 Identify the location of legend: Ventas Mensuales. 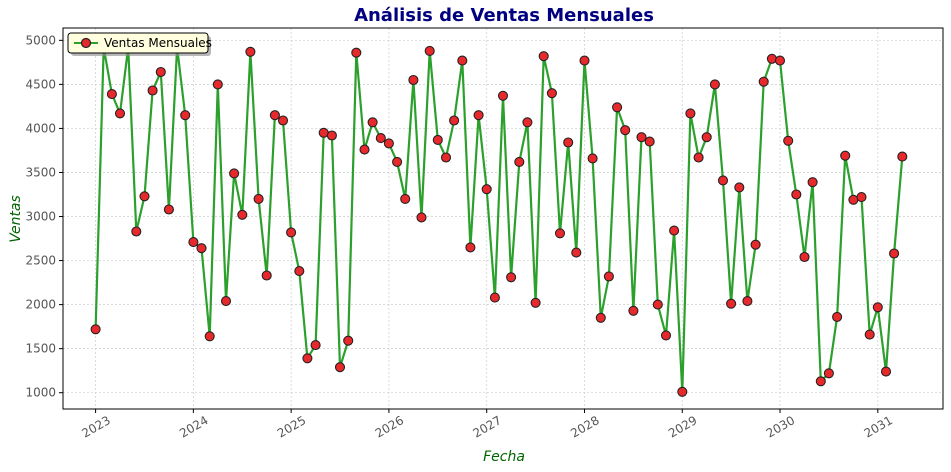
(139, 44).